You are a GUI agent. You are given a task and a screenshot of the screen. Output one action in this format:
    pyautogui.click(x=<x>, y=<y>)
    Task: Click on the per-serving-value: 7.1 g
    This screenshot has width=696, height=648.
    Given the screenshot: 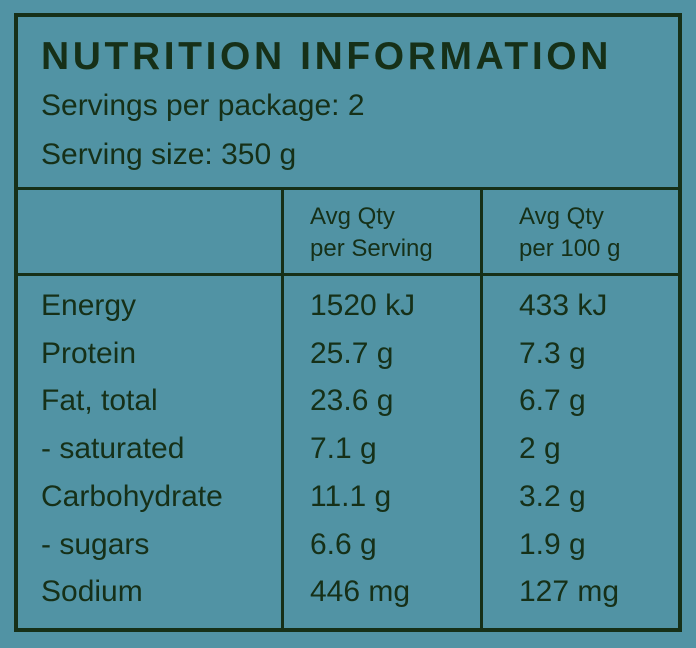 What is the action you would take?
    pyautogui.click(x=343, y=449)
    